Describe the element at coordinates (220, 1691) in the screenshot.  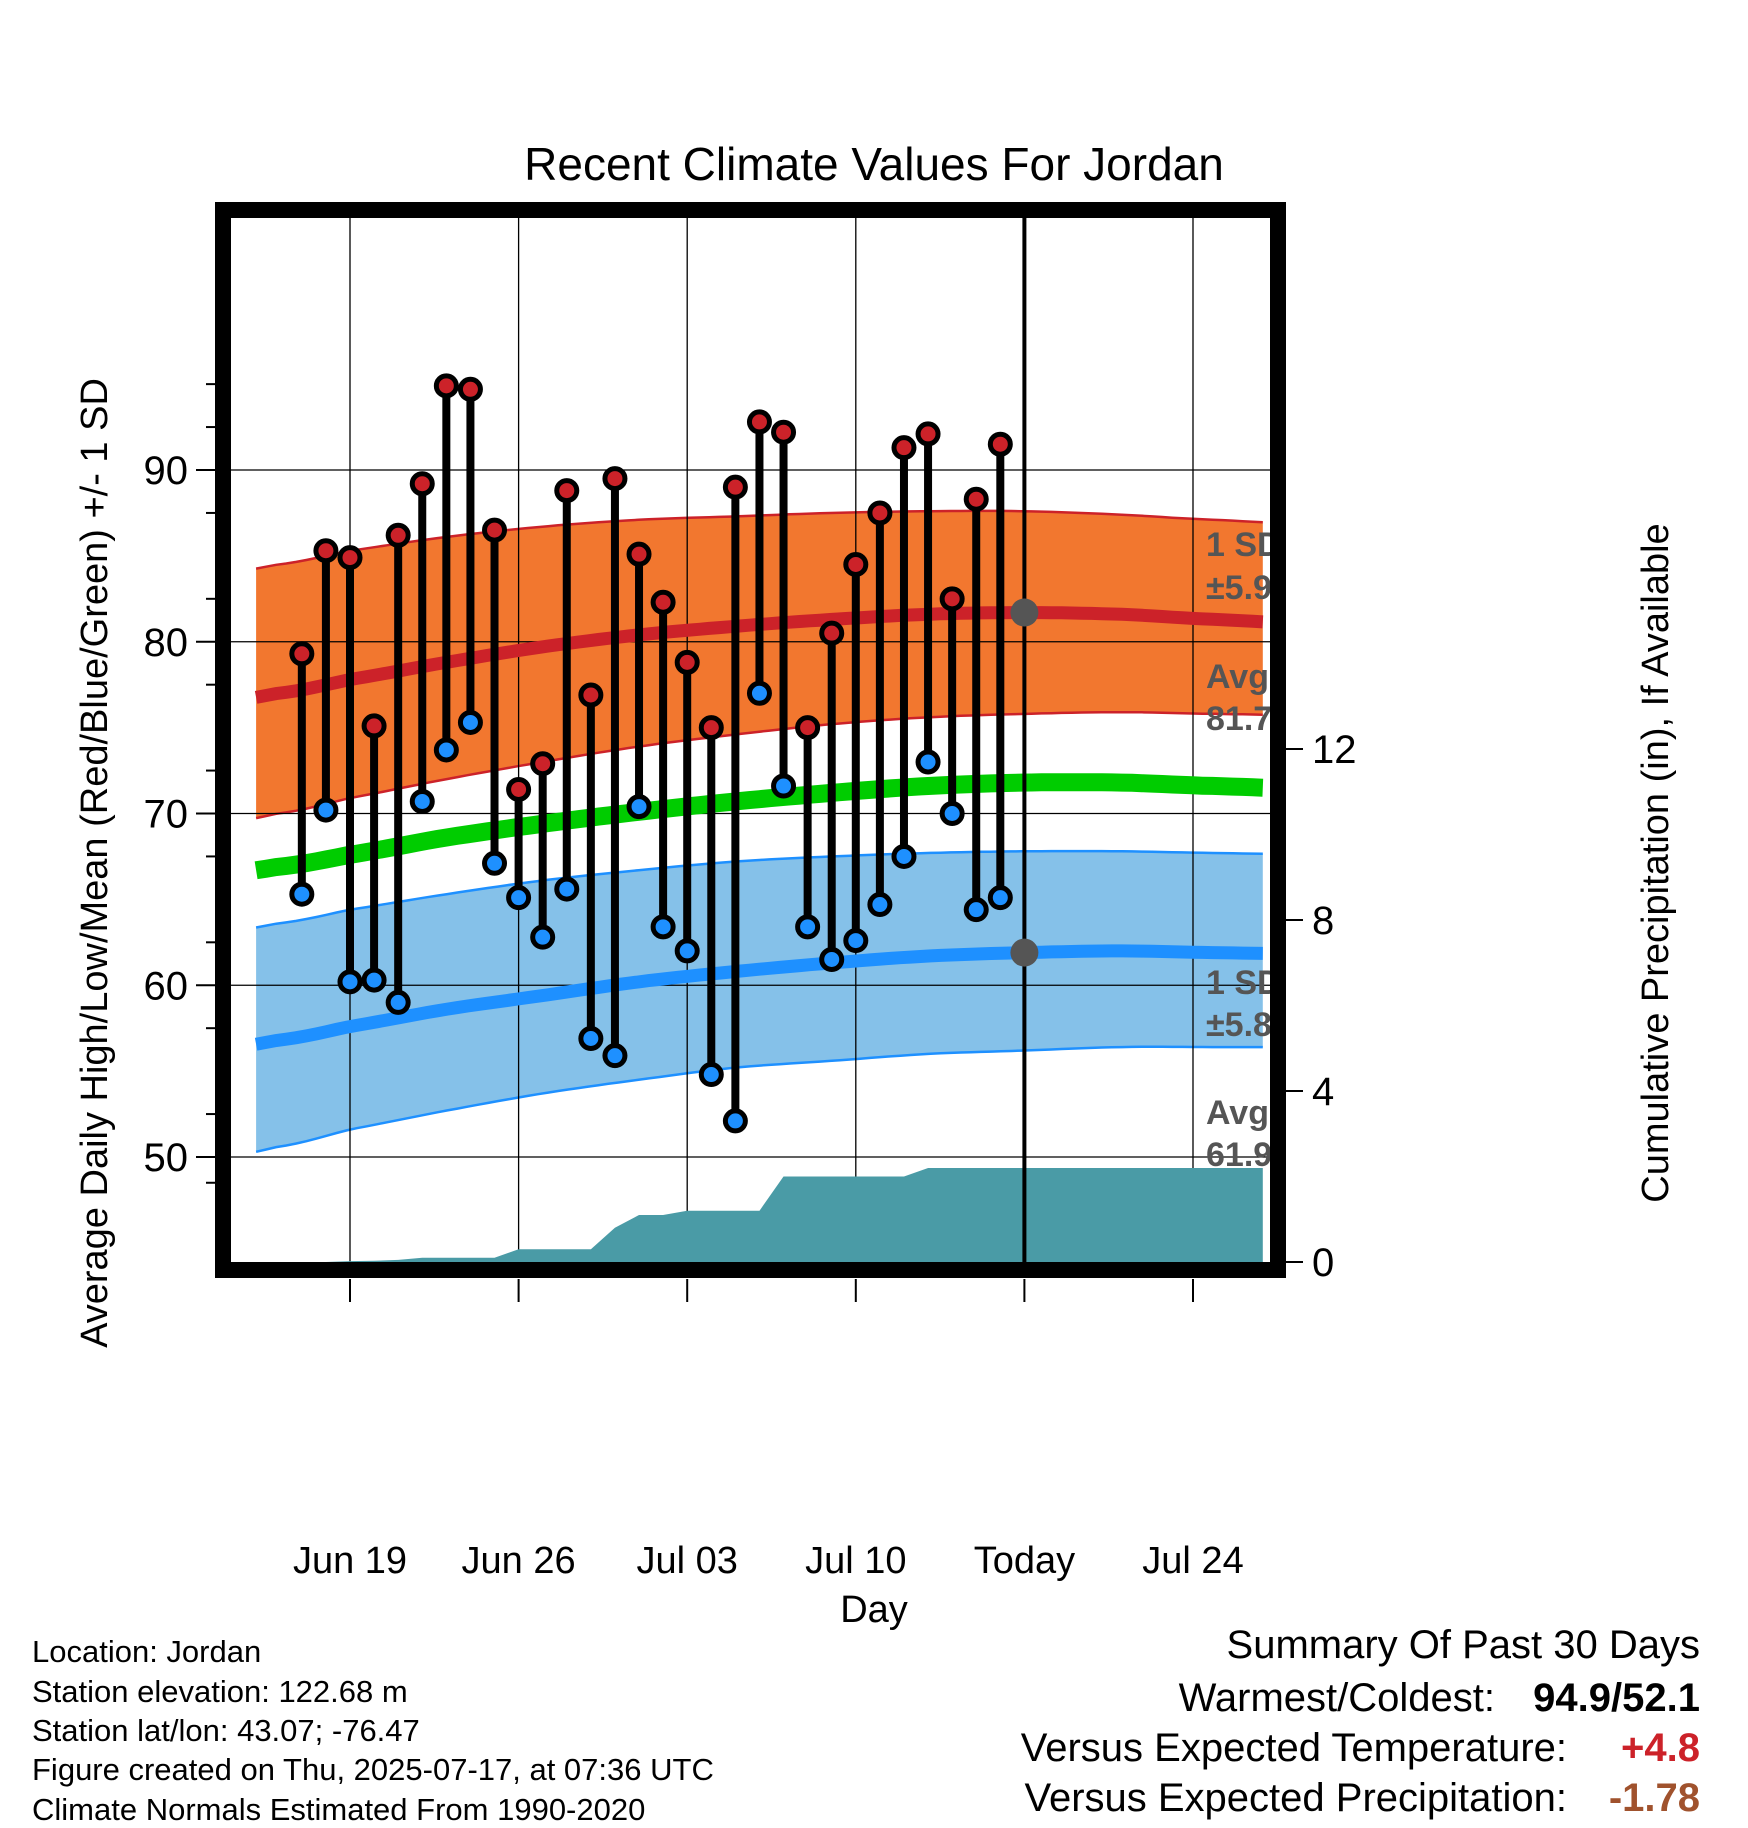
I see `station-elevation: Station elevation: 122.68 m` at that location.